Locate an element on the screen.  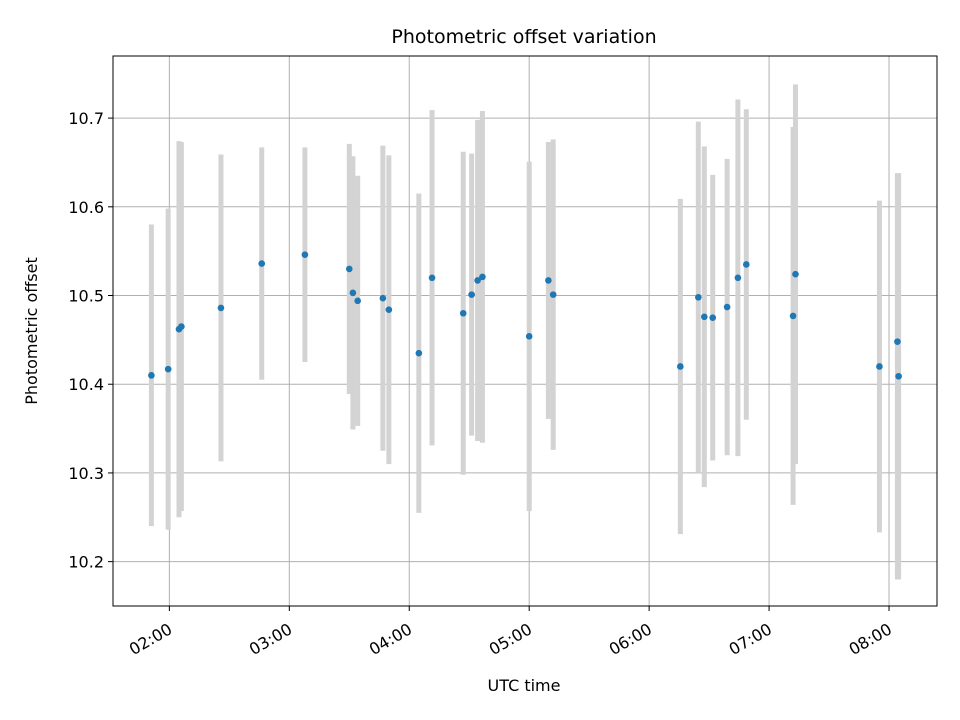
y-tick-label: 10.7 is located at coordinates (86, 118).